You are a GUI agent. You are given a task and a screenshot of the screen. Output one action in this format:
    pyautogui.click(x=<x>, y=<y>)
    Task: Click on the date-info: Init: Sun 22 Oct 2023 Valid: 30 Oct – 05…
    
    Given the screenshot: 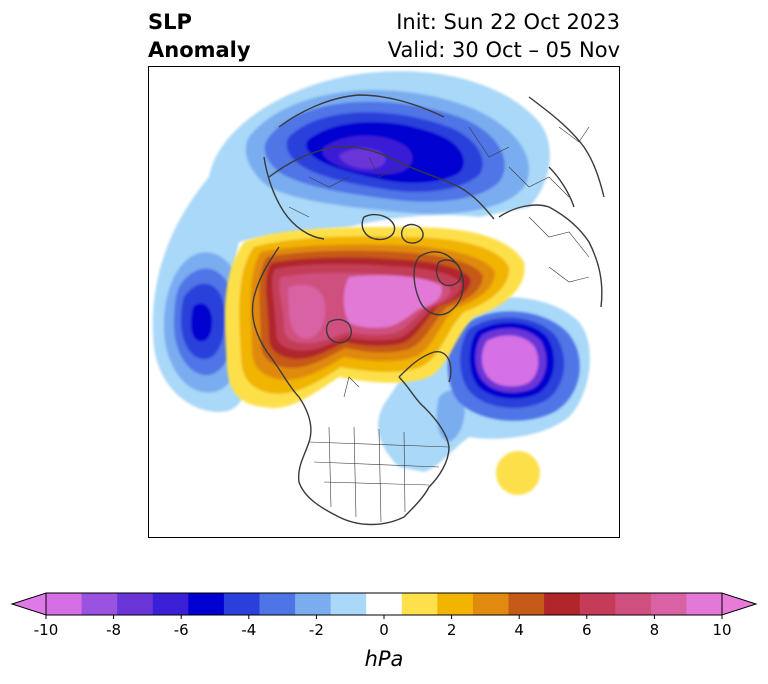 What is the action you would take?
    pyautogui.click(x=504, y=36)
    